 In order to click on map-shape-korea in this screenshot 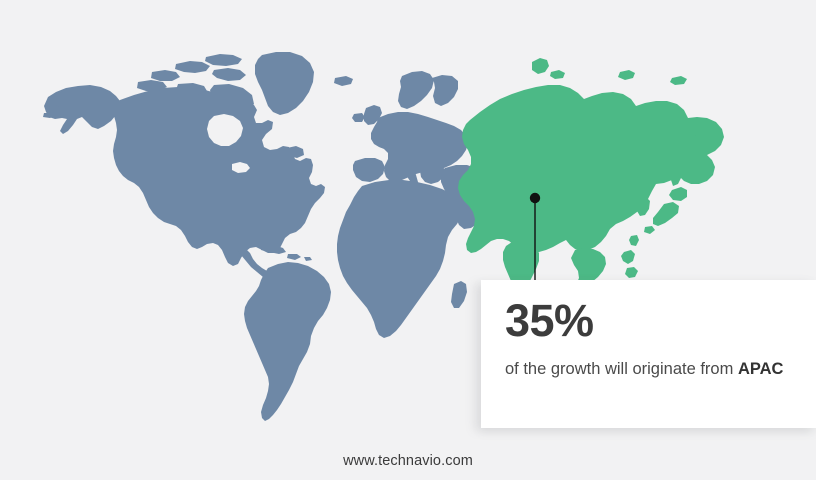, I will do `click(643, 206)`.